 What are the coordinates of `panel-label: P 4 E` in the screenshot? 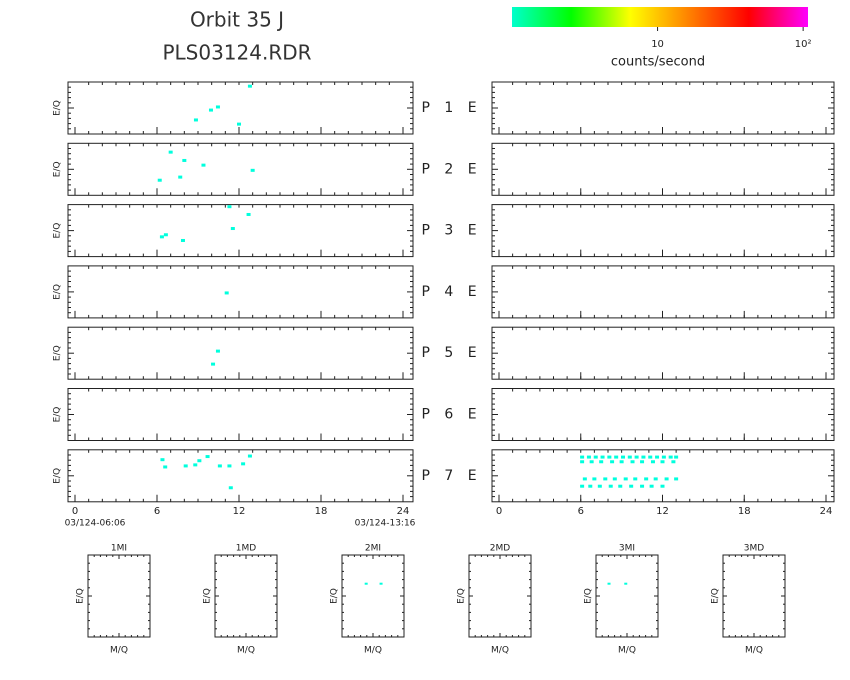 It's located at (448, 292).